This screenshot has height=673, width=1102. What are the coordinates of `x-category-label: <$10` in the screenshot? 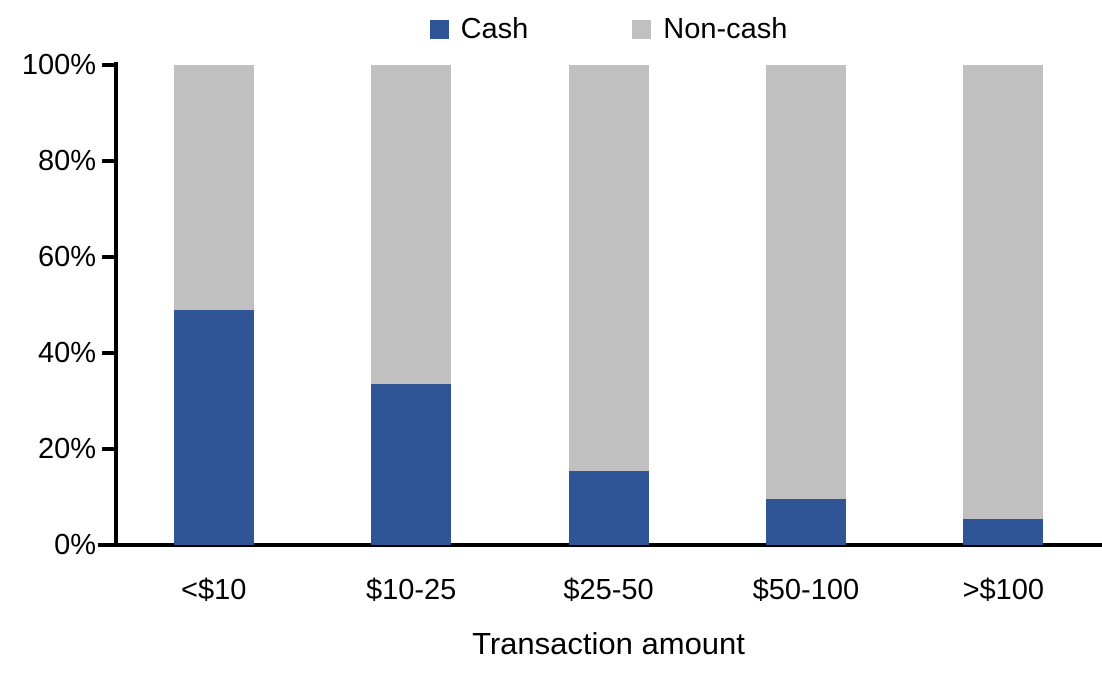 It's located at (214, 590).